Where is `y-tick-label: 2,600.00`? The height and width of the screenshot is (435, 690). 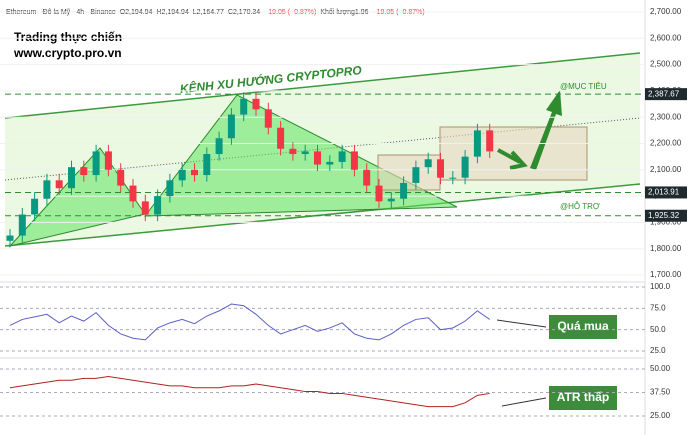 y-tick-label: 2,600.00 is located at coordinates (666, 37).